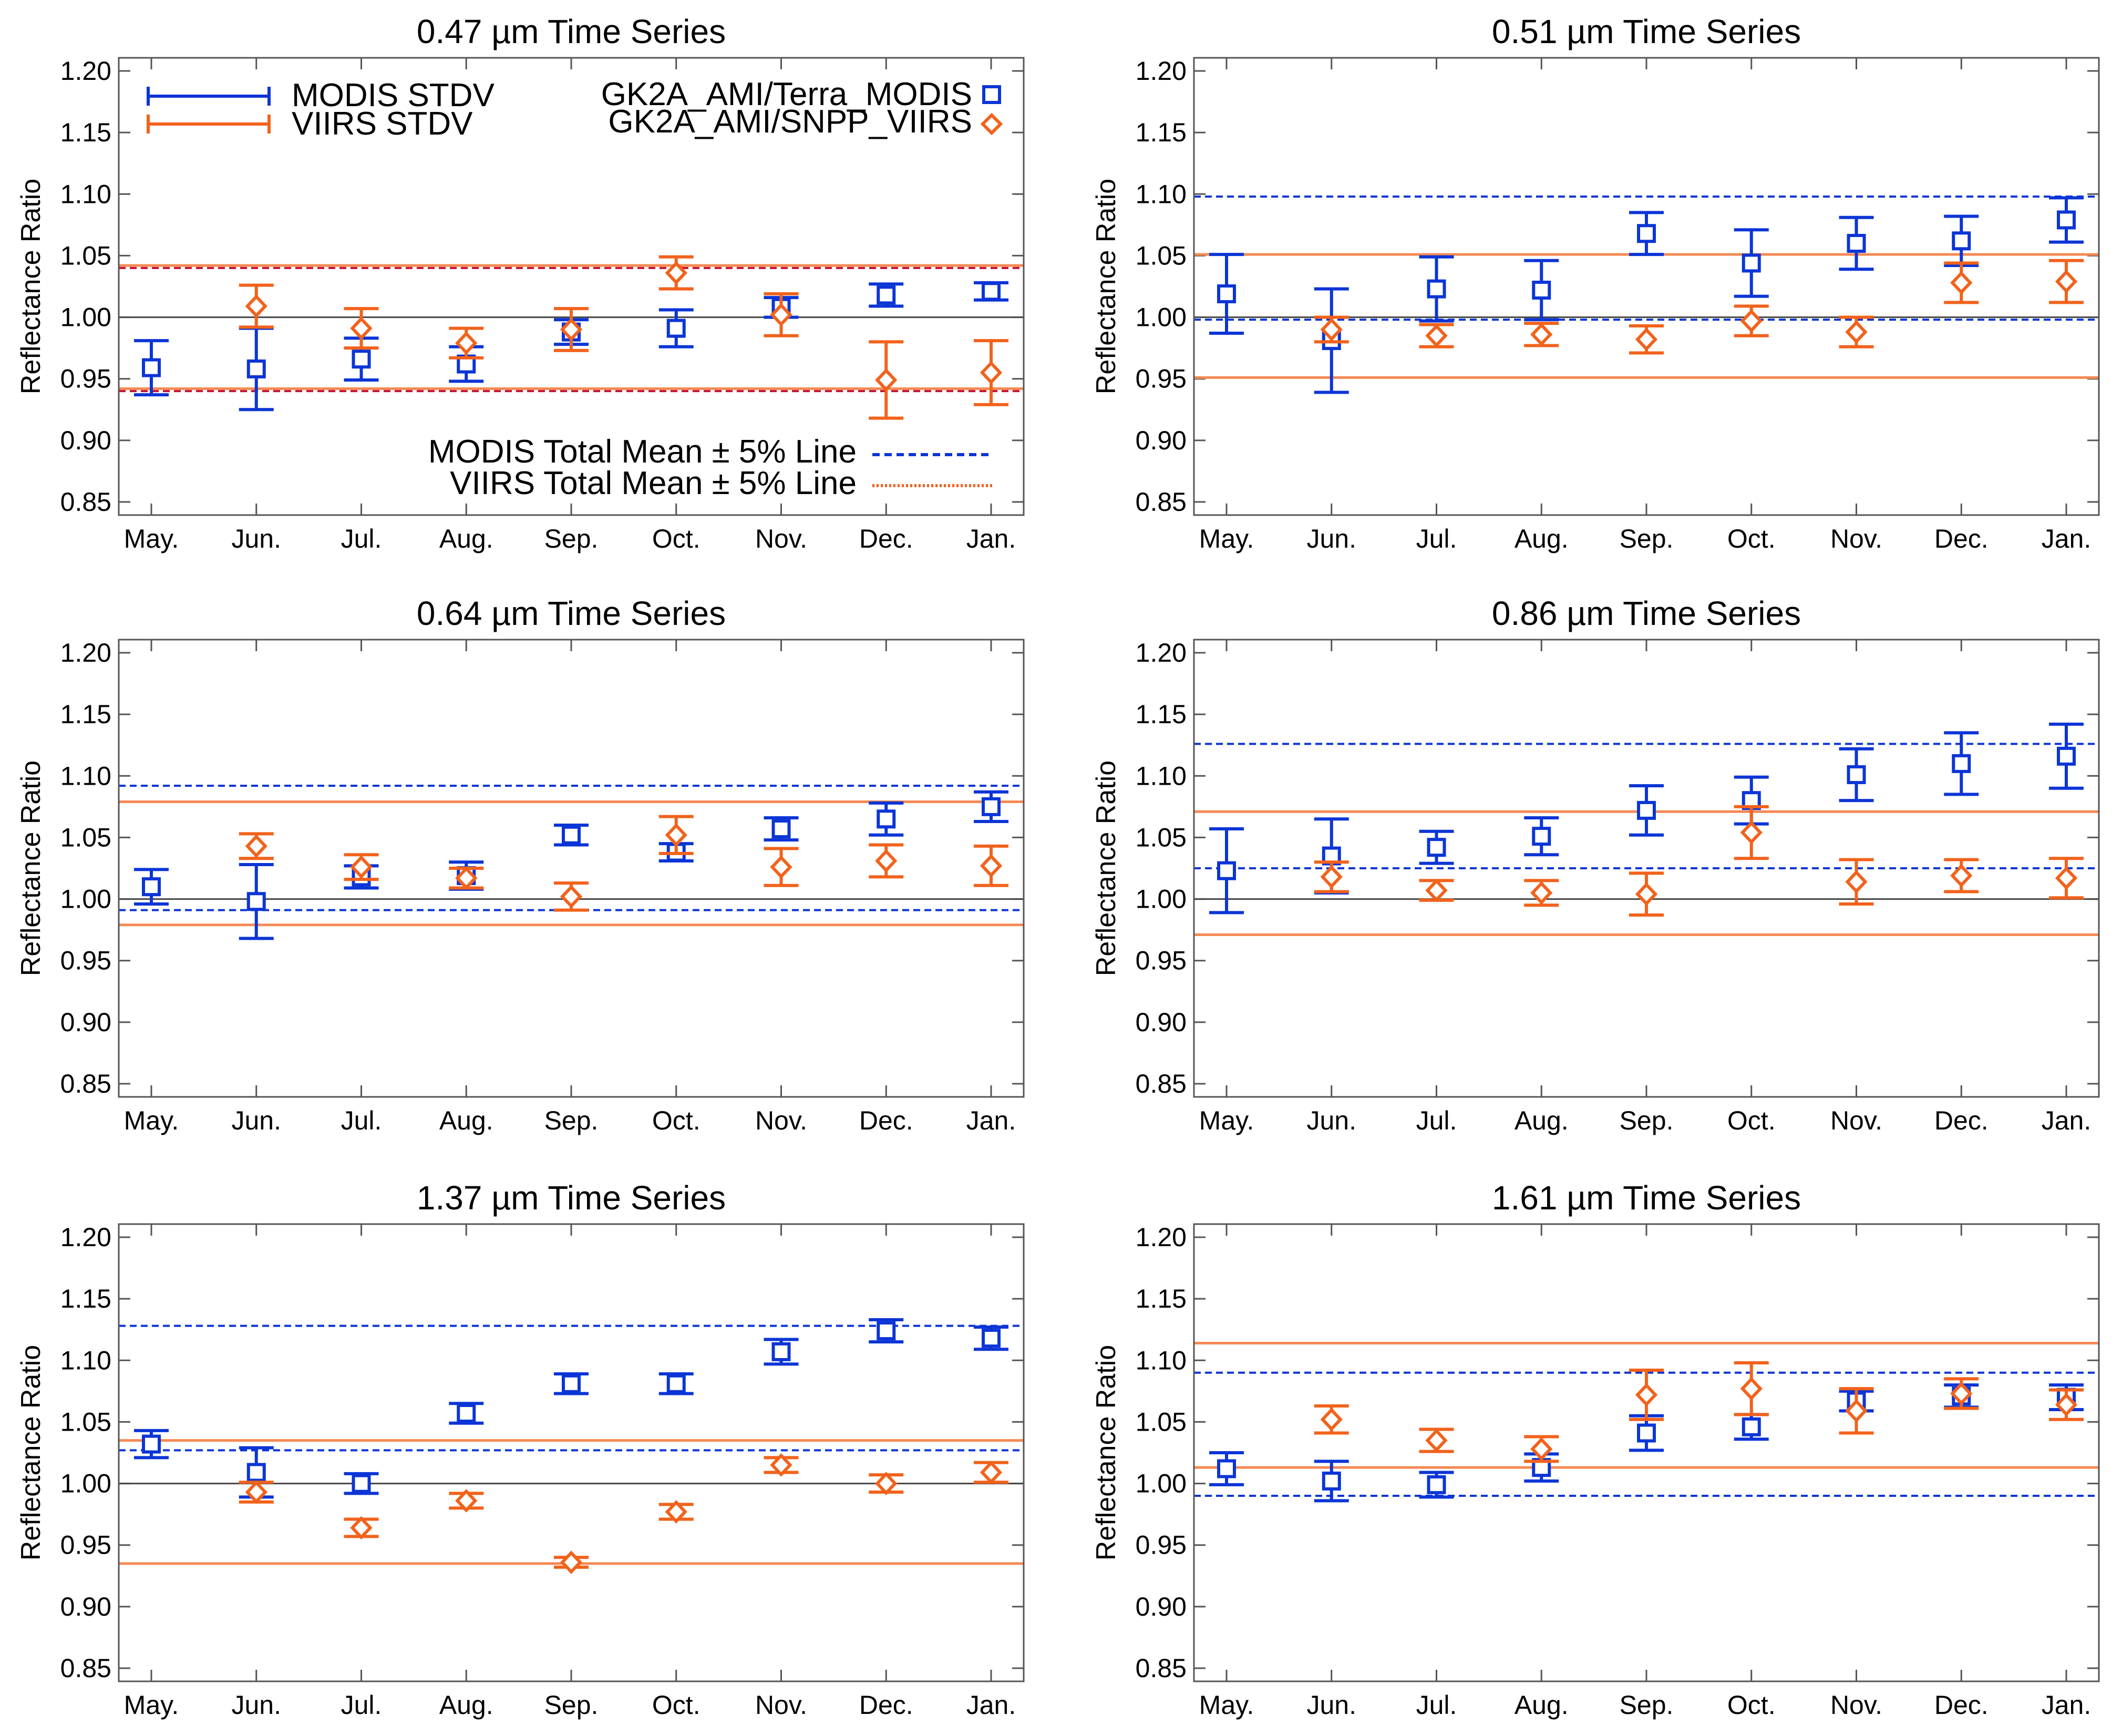  What do you see at coordinates (151, 1121) in the screenshot?
I see `x-tick-label: May.` at bounding box center [151, 1121].